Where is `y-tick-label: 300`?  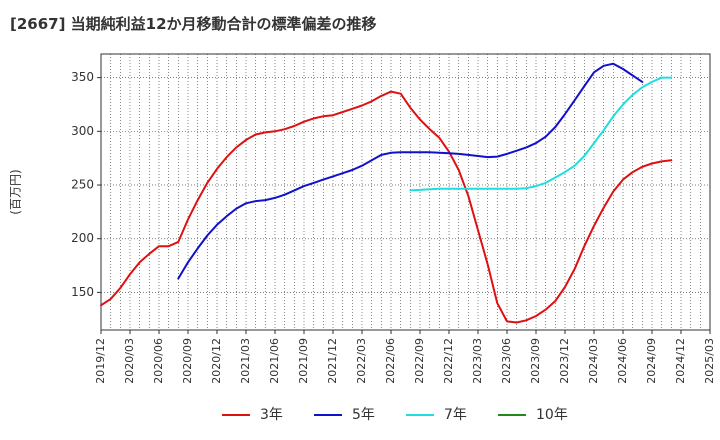 y-tick-label: 300 is located at coordinates (82, 131).